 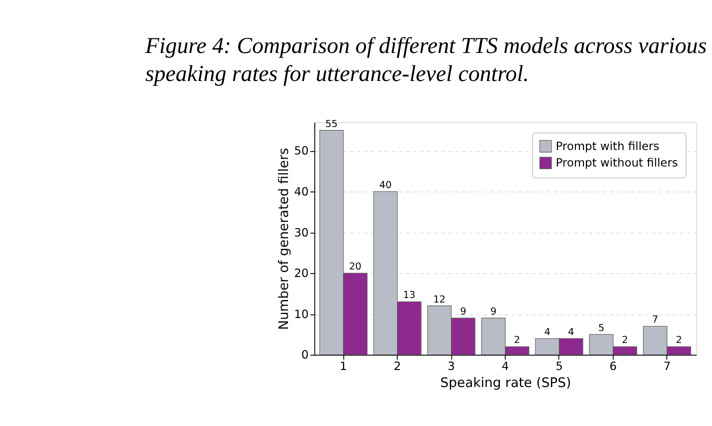 What do you see at coordinates (617, 162) in the screenshot?
I see `legend-label: Prompt without fillers` at bounding box center [617, 162].